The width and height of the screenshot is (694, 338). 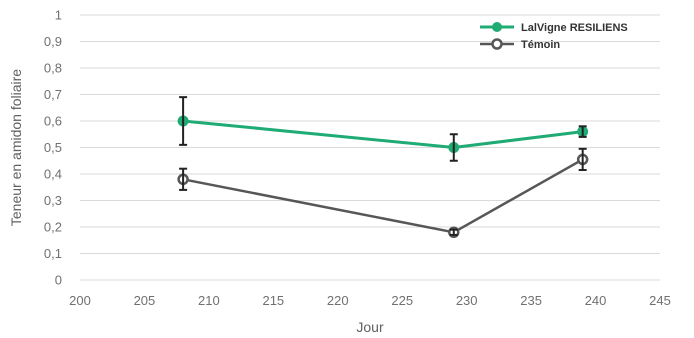 I want to click on x-tick-label: 240, so click(x=596, y=300).